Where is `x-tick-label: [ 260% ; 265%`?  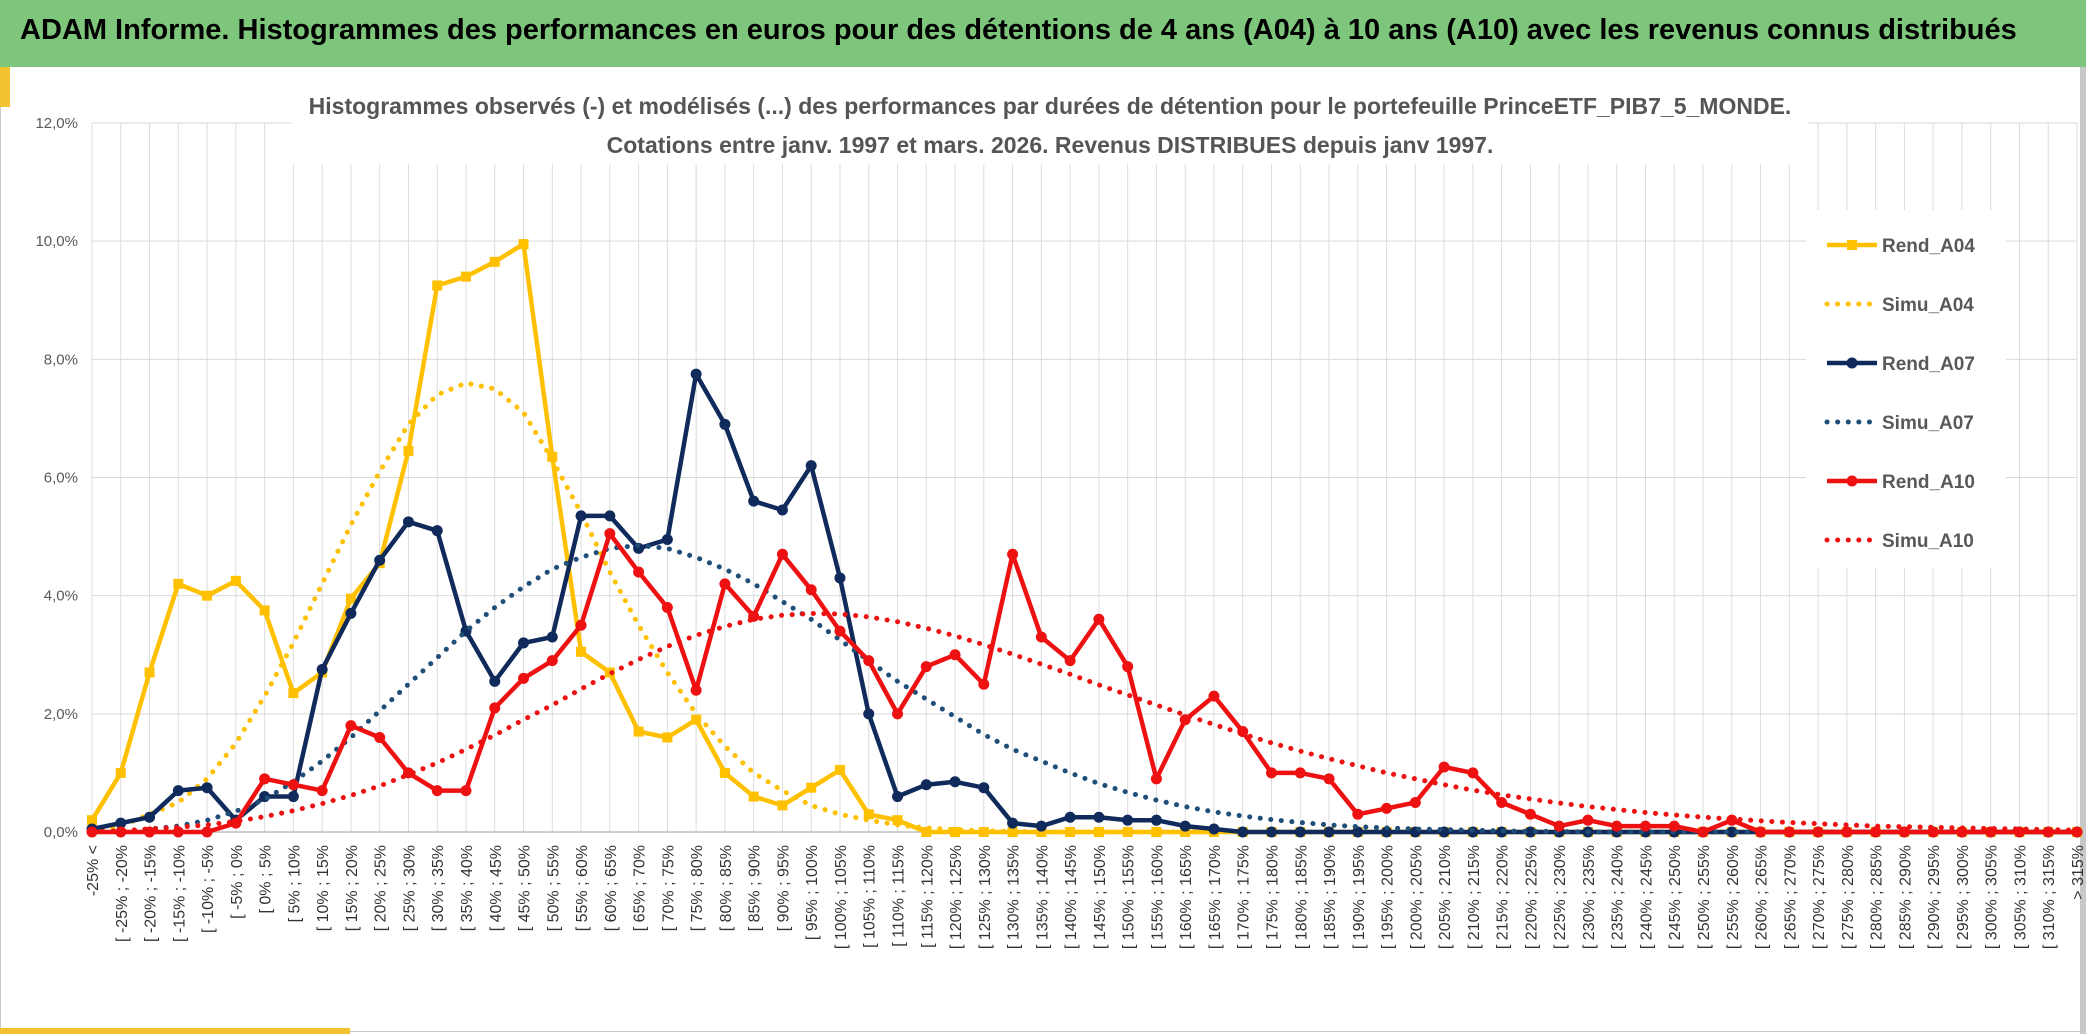 x-tick-label: [ 260% ; 265% is located at coordinates (1762, 897).